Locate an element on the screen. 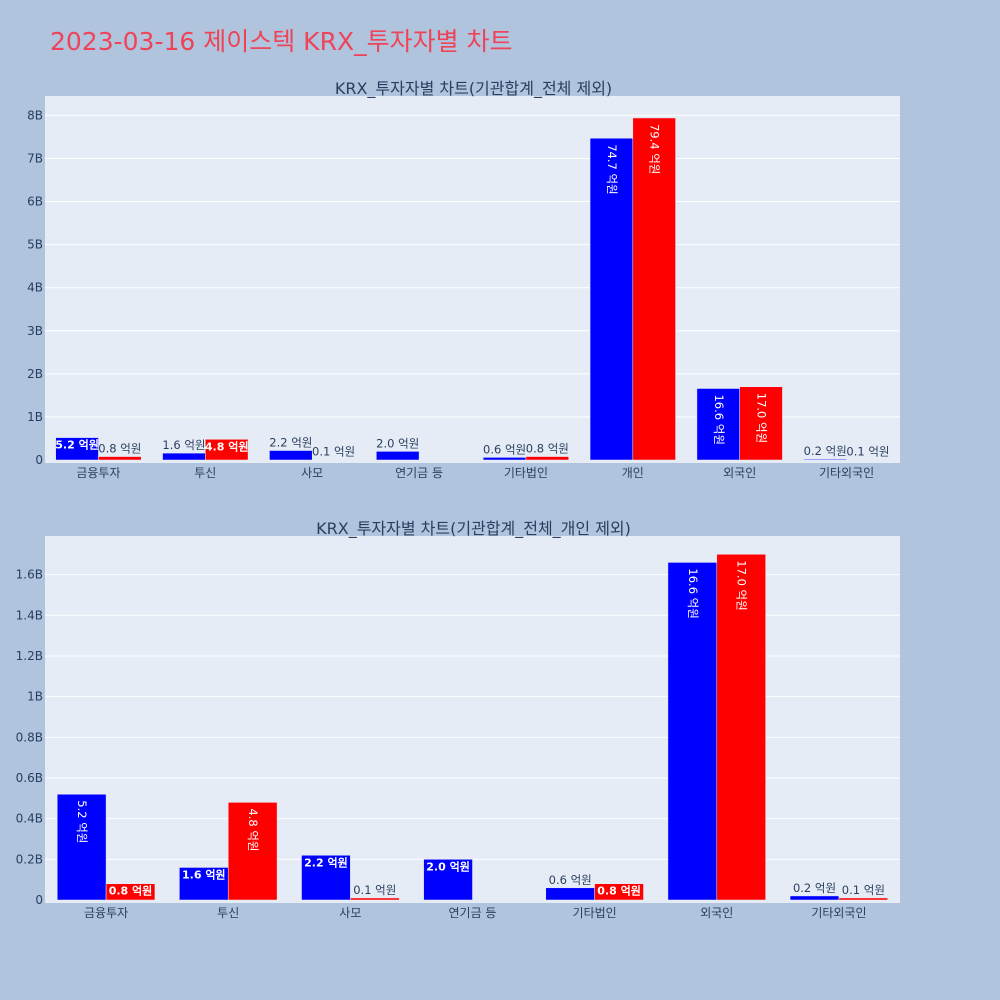 This screenshot has height=1000, width=1000. y-tick-label: 0.6B is located at coordinates (29, 778).